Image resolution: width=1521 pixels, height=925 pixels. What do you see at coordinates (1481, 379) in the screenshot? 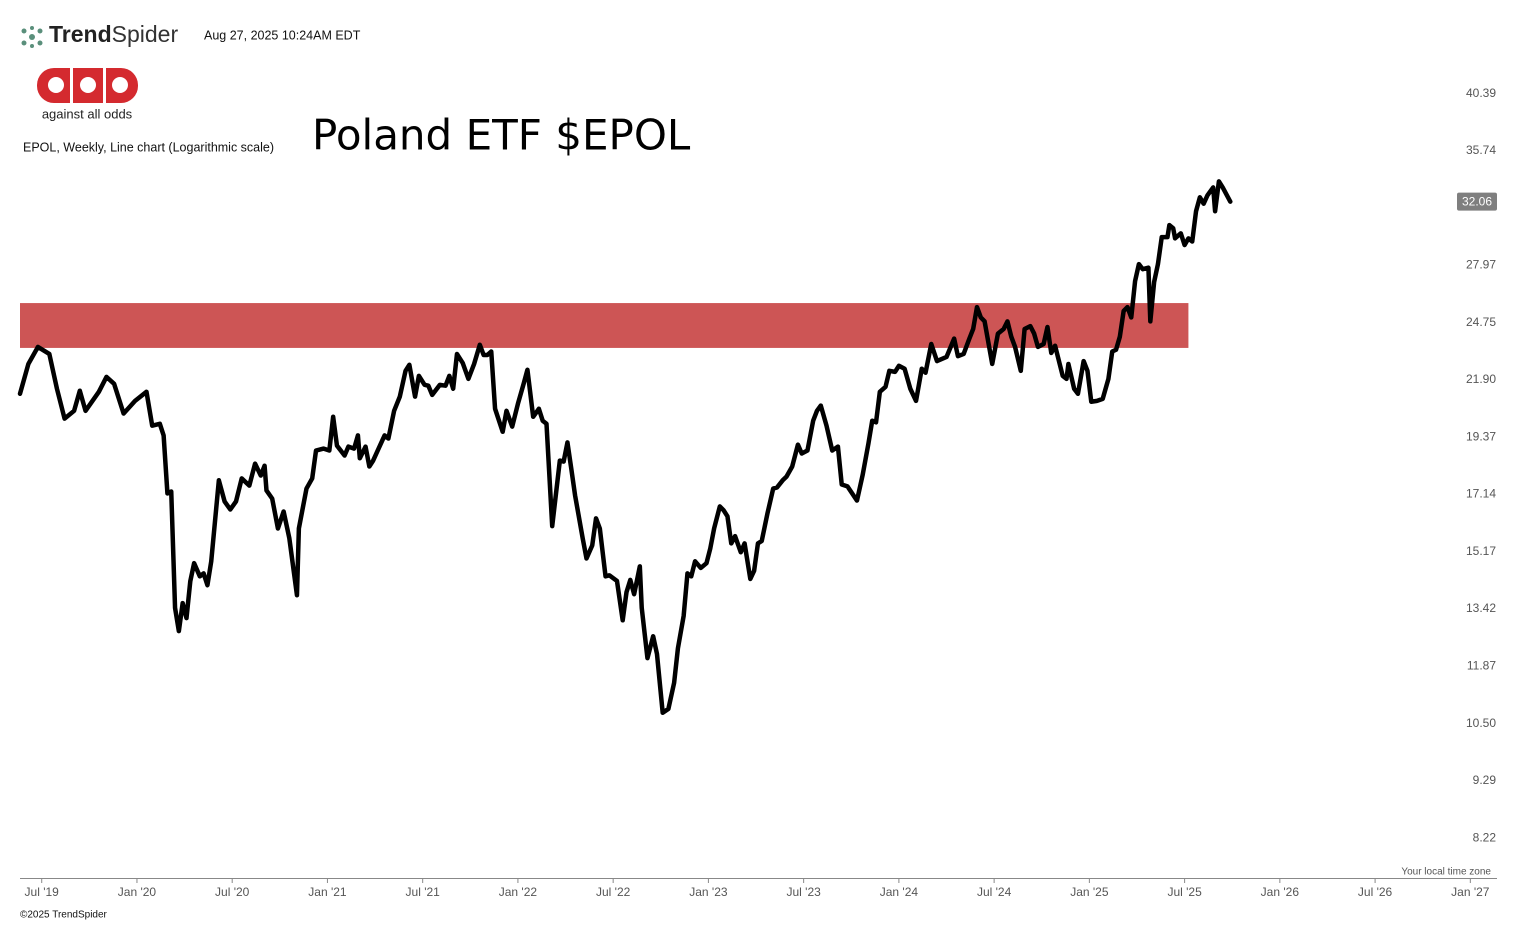
I see `y-tick-label: 21.90` at bounding box center [1481, 379].